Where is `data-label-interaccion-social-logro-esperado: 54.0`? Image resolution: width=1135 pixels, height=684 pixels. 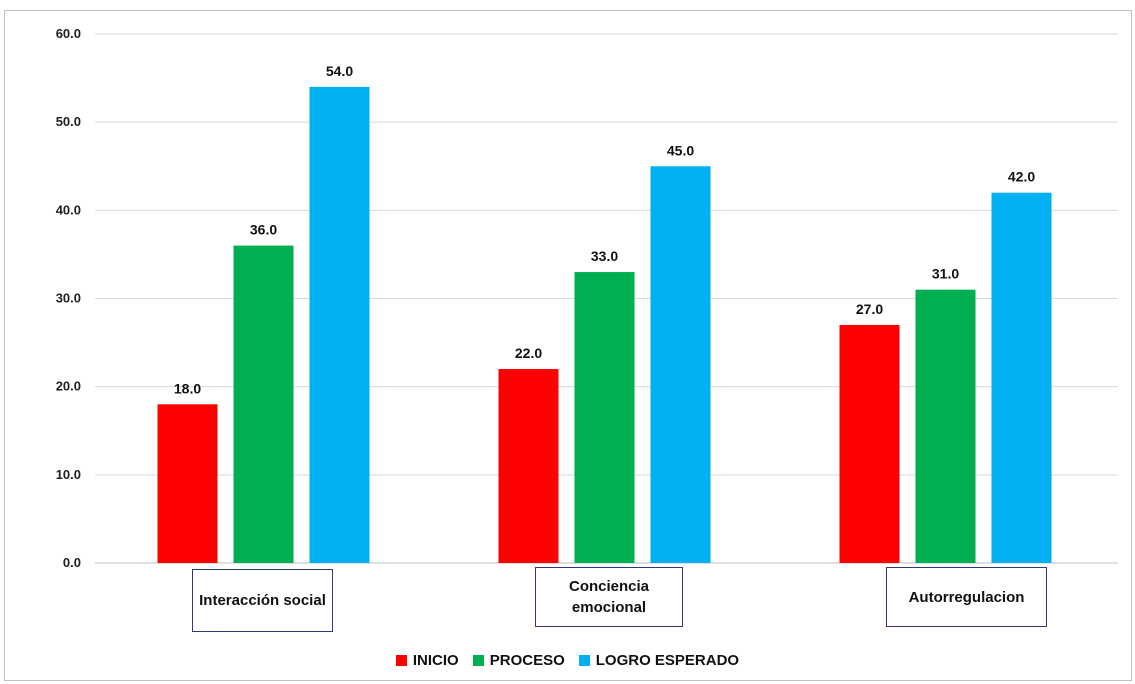
data-label-interaccion-social-logro-esperado: 54.0 is located at coordinates (339, 71).